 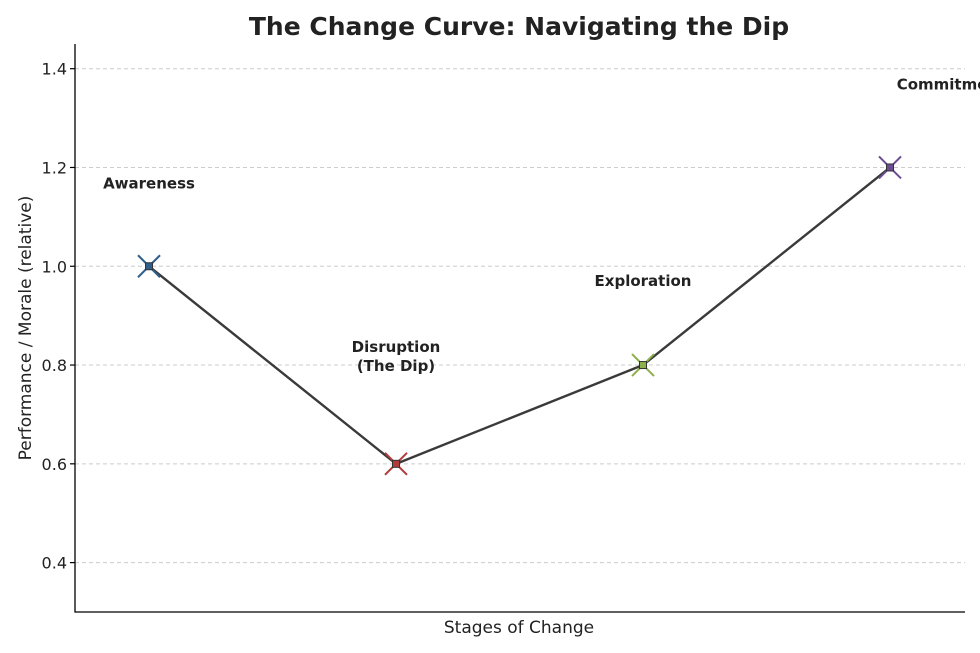 I want to click on y-tick-label: 0.4, so click(x=54, y=563).